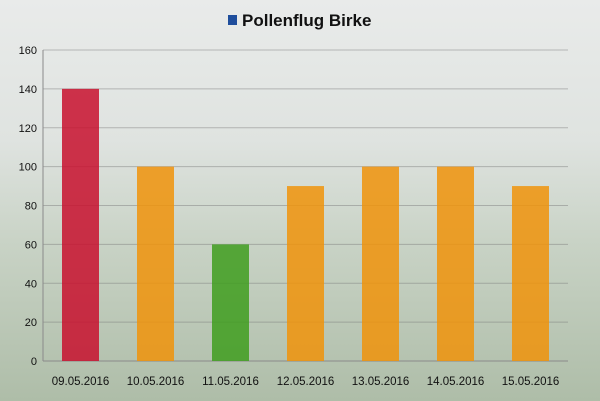 This screenshot has width=600, height=401. I want to click on y-tick-label: 100, so click(28, 168).